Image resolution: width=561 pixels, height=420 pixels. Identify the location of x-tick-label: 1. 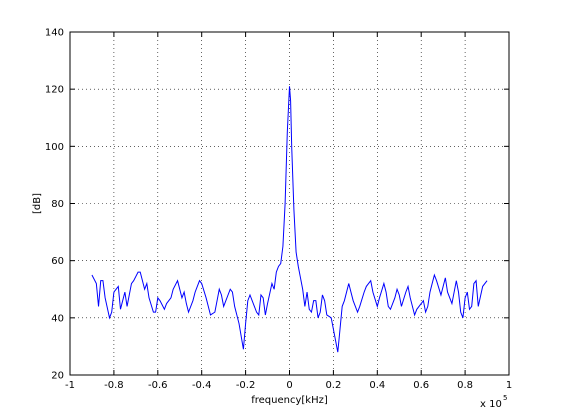
(509, 385).